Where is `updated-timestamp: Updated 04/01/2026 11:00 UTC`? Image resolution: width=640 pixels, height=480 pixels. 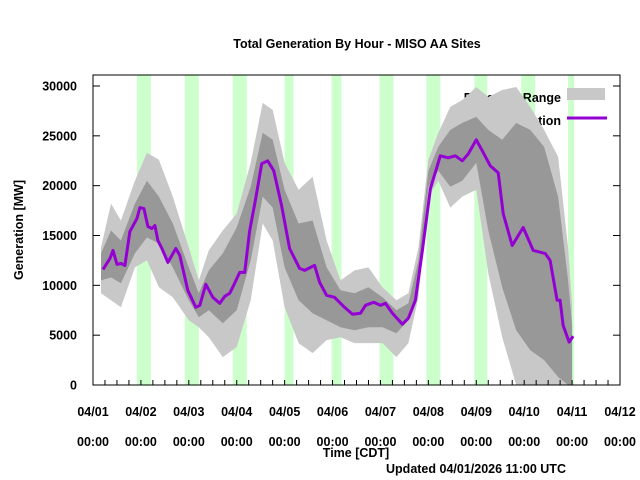 updated-timestamp: Updated 04/01/2026 11:00 UTC is located at coordinates (476, 469).